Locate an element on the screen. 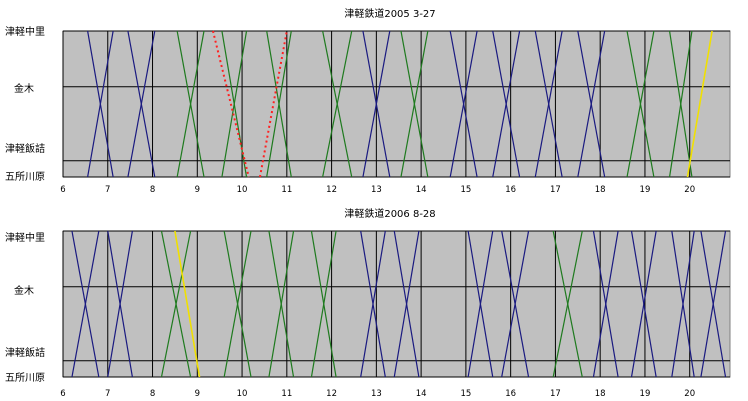  chart-title-bottom: 津軽鉄道2006 8-28 is located at coordinates (389, 213).